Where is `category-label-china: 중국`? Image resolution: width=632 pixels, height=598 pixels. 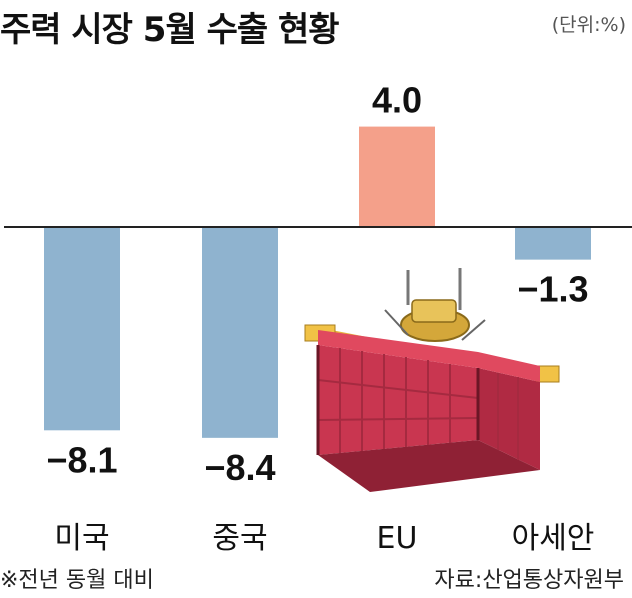
category-label-china: 중국 is located at coordinates (239, 538).